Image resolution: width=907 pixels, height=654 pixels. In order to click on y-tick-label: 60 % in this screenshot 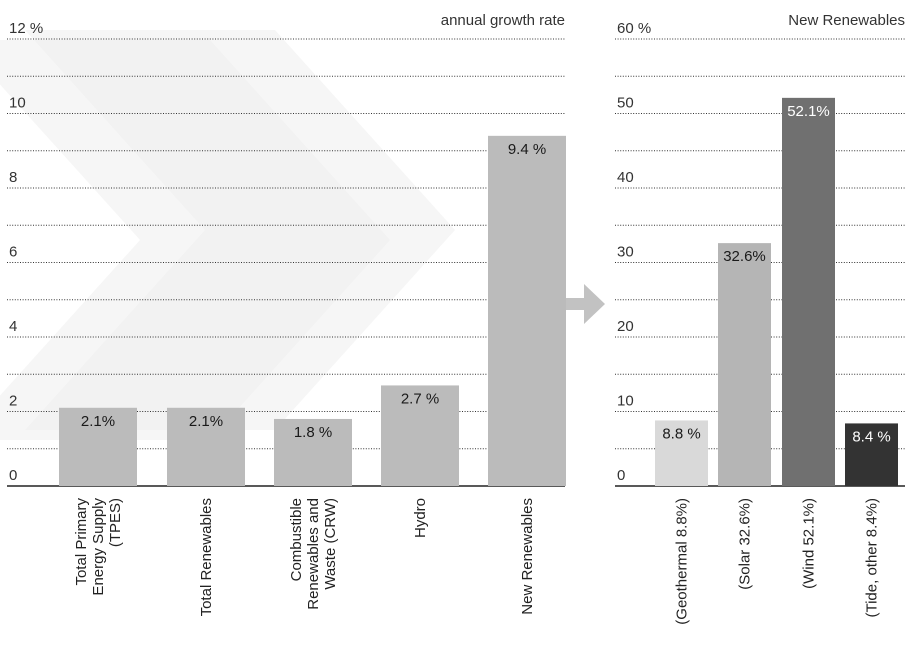, I will do `click(634, 28)`.